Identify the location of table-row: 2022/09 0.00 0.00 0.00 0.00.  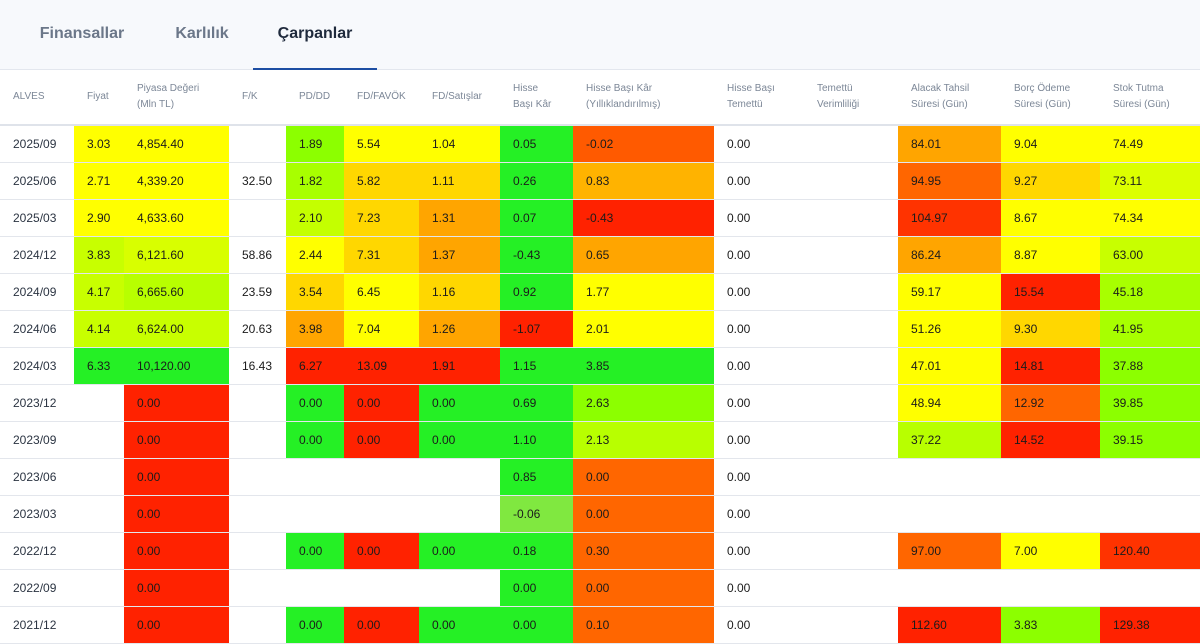
(600, 588).